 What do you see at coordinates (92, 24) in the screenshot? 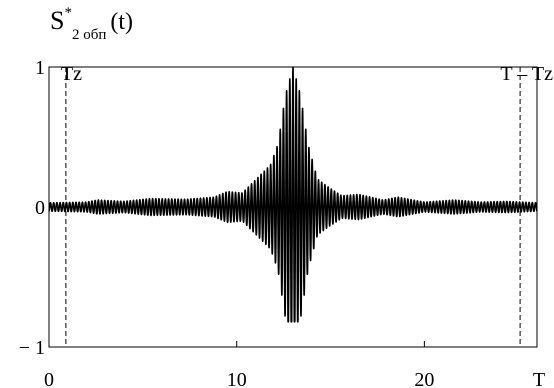
I see `y-axis-label: S*2 обп(t)` at bounding box center [92, 24].